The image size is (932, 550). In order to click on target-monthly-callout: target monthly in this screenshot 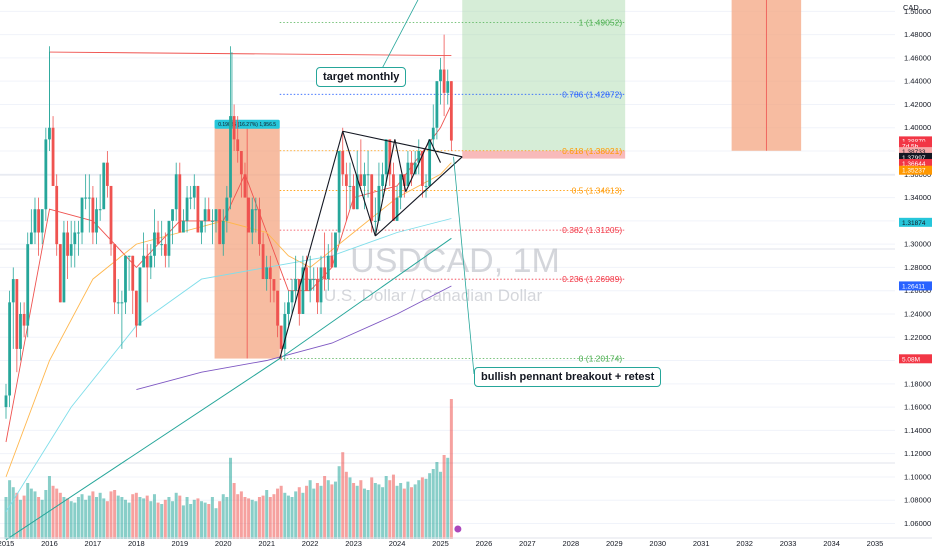, I will do `click(361, 77)`.